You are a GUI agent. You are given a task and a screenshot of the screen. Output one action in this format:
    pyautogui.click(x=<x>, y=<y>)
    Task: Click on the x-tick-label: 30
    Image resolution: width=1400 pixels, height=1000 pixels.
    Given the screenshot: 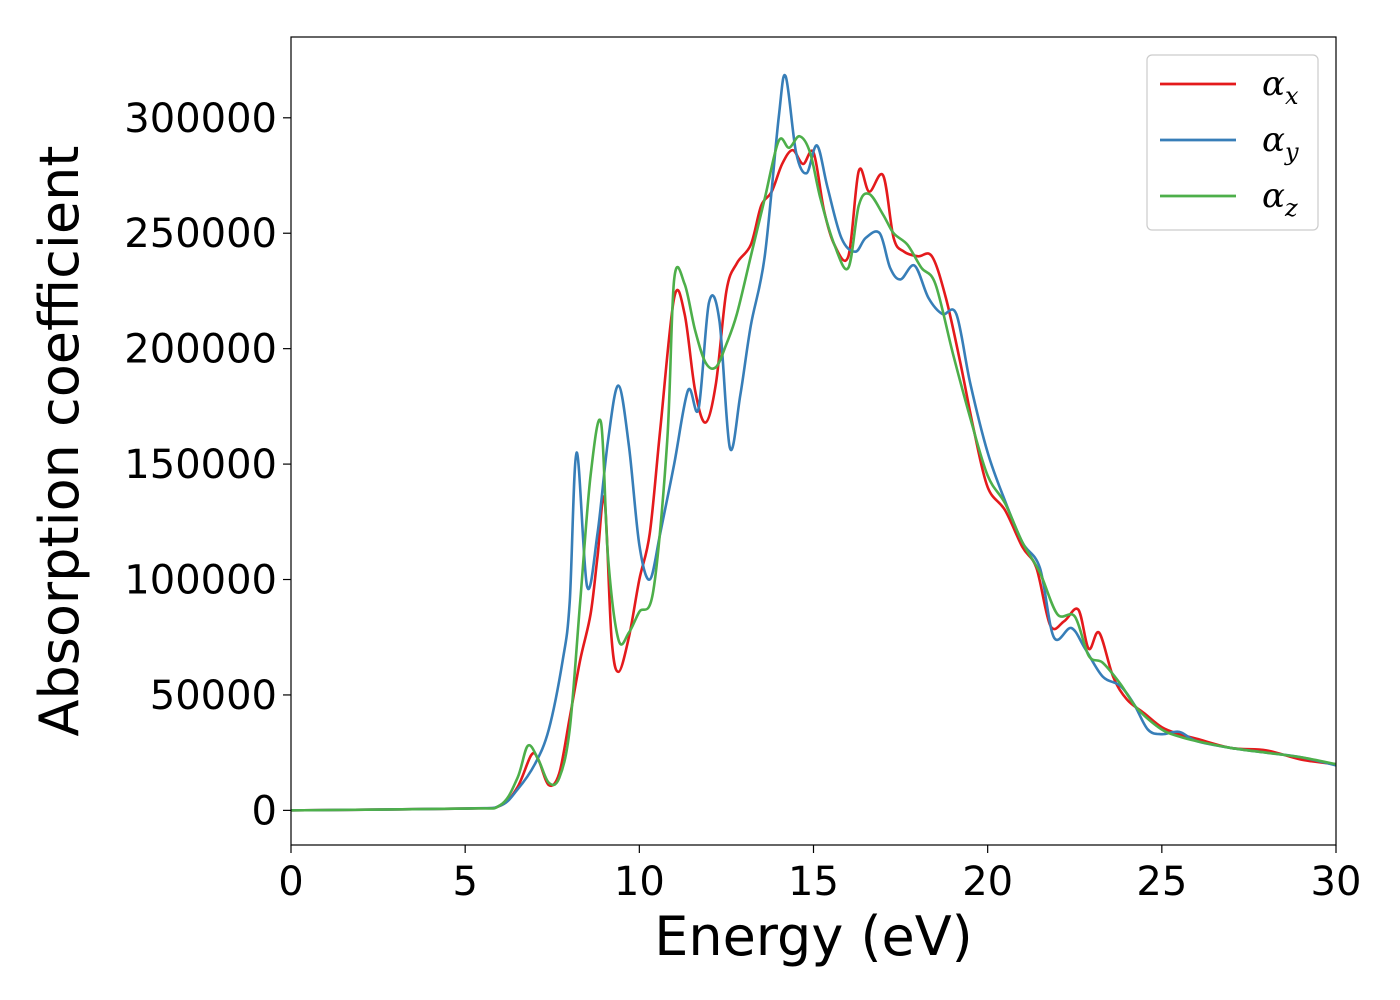 What is the action you would take?
    pyautogui.click(x=1336, y=882)
    